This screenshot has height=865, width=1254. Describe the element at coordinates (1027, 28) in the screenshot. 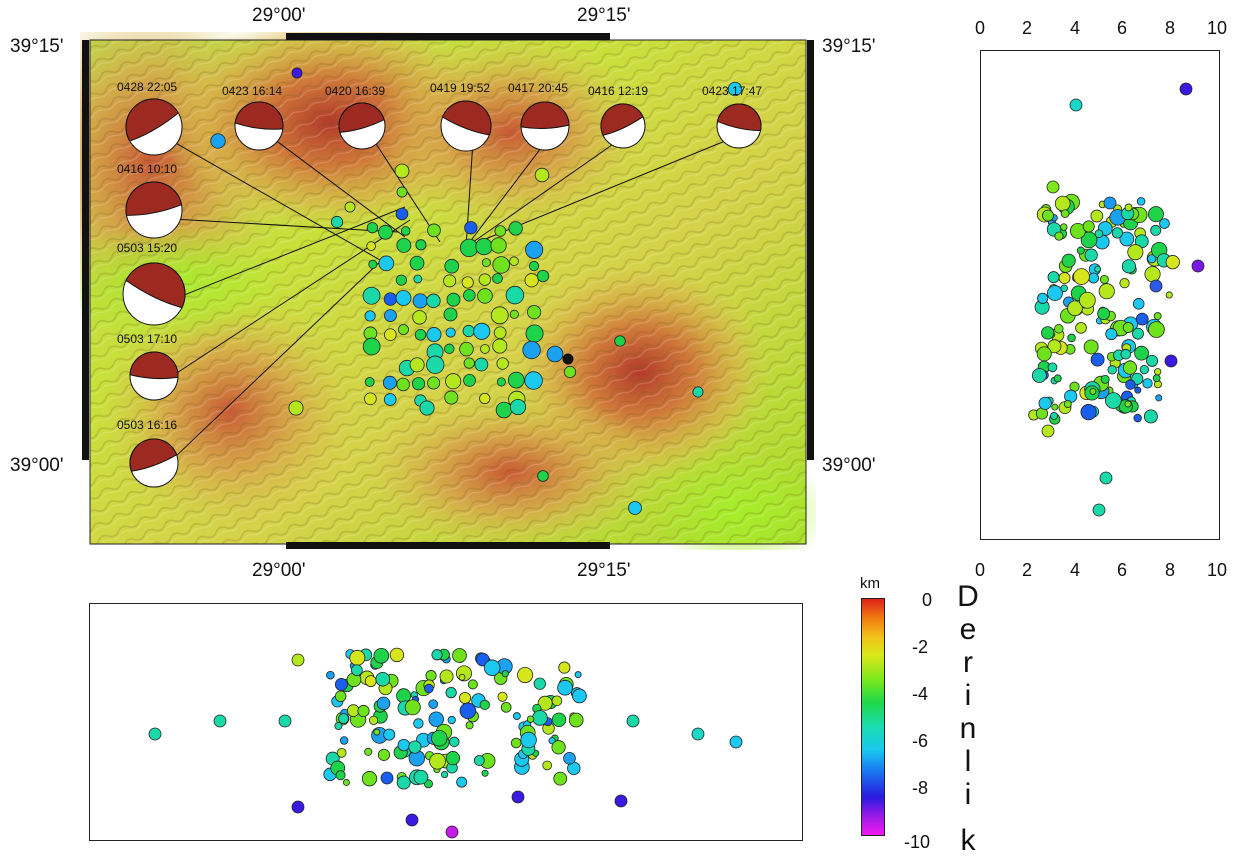

I see `side-tick-top: 2` at that location.